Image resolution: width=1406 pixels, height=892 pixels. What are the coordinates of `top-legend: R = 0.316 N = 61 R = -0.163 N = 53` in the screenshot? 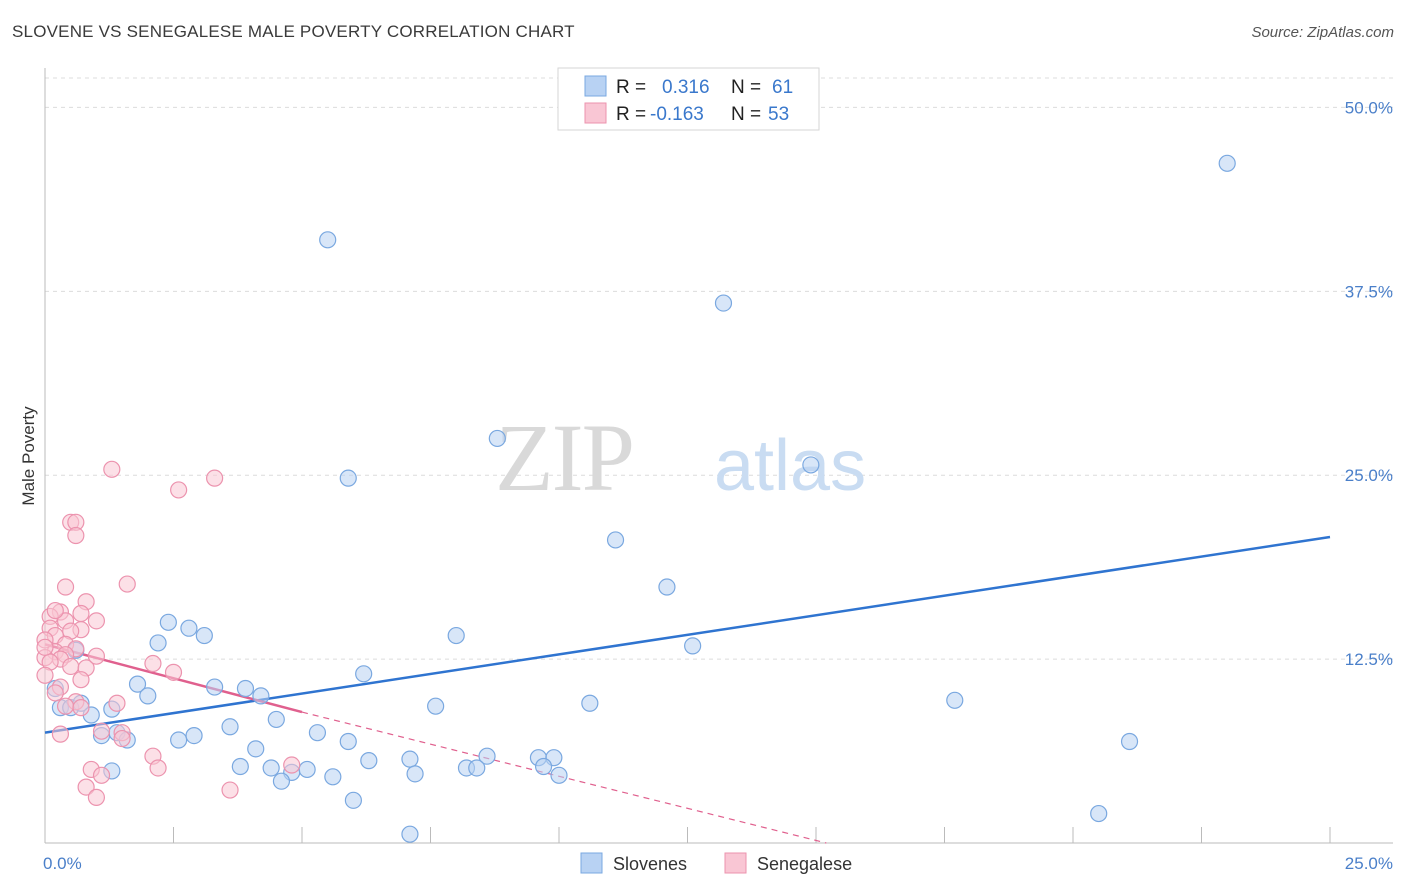 It's located at (688, 99).